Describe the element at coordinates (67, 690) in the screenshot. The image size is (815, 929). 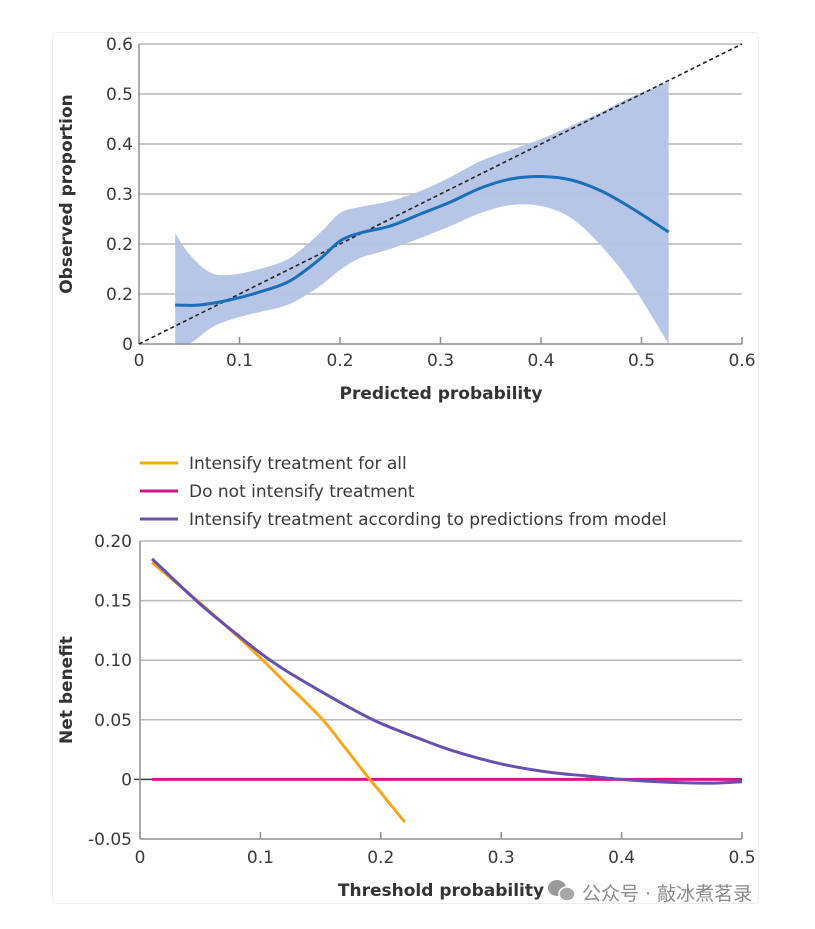
I see `y-axis-label: Net benefit` at that location.